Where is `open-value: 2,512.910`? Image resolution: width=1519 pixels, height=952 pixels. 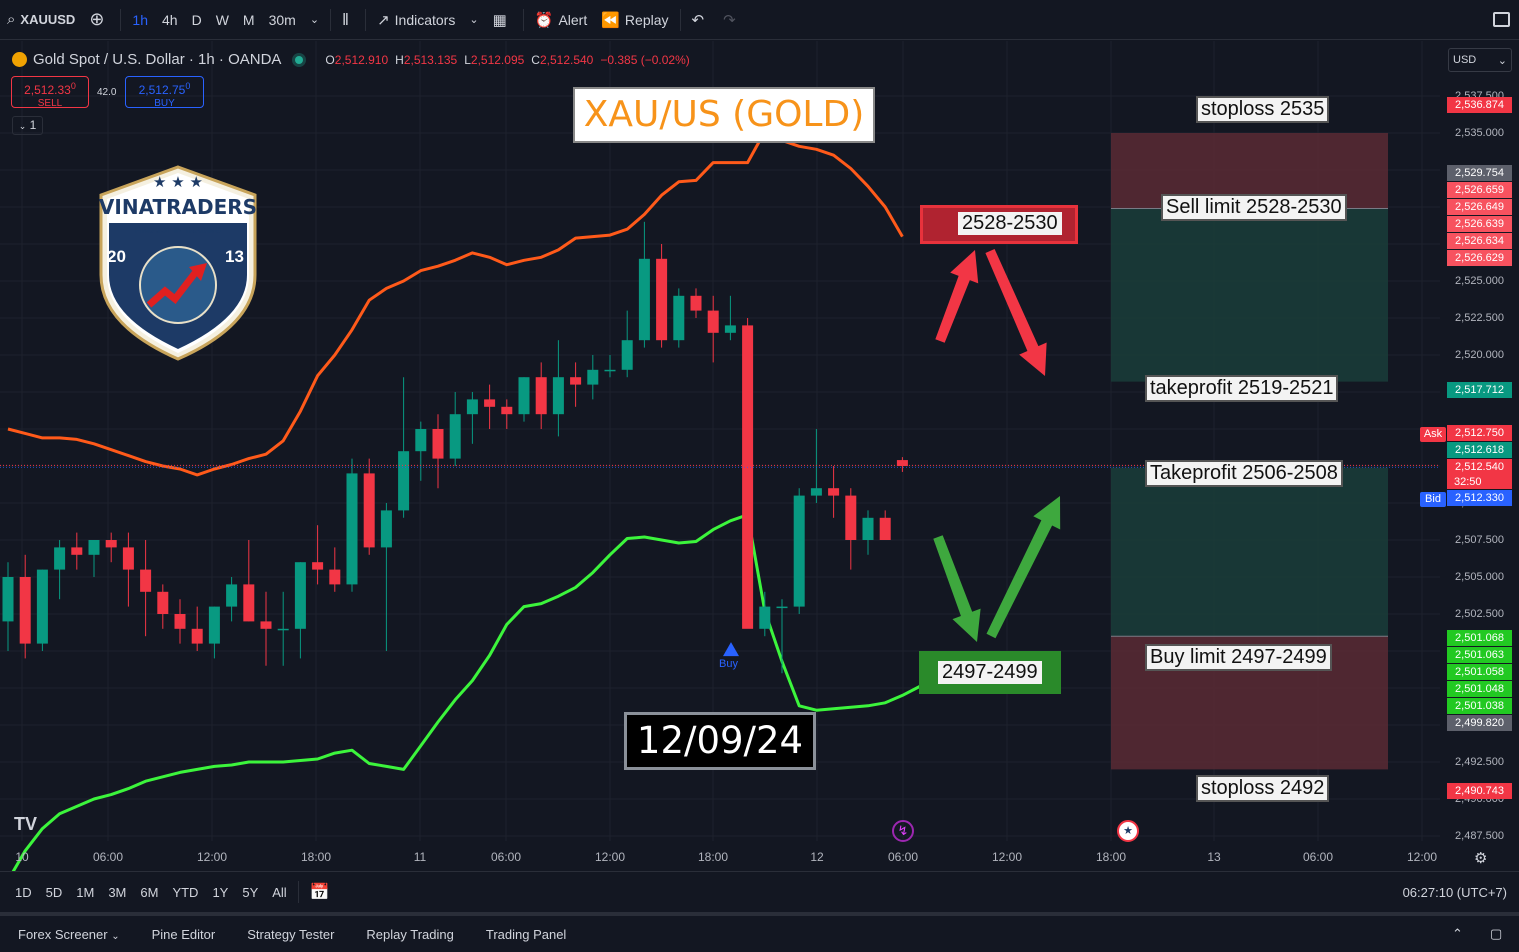
open-value: 2,512.910 is located at coordinates (361, 59).